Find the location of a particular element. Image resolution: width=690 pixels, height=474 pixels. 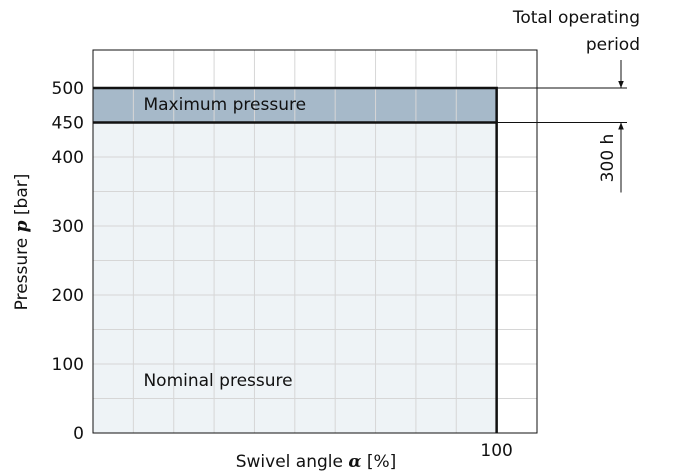

y-tick-label: 500 is located at coordinates (68, 89).